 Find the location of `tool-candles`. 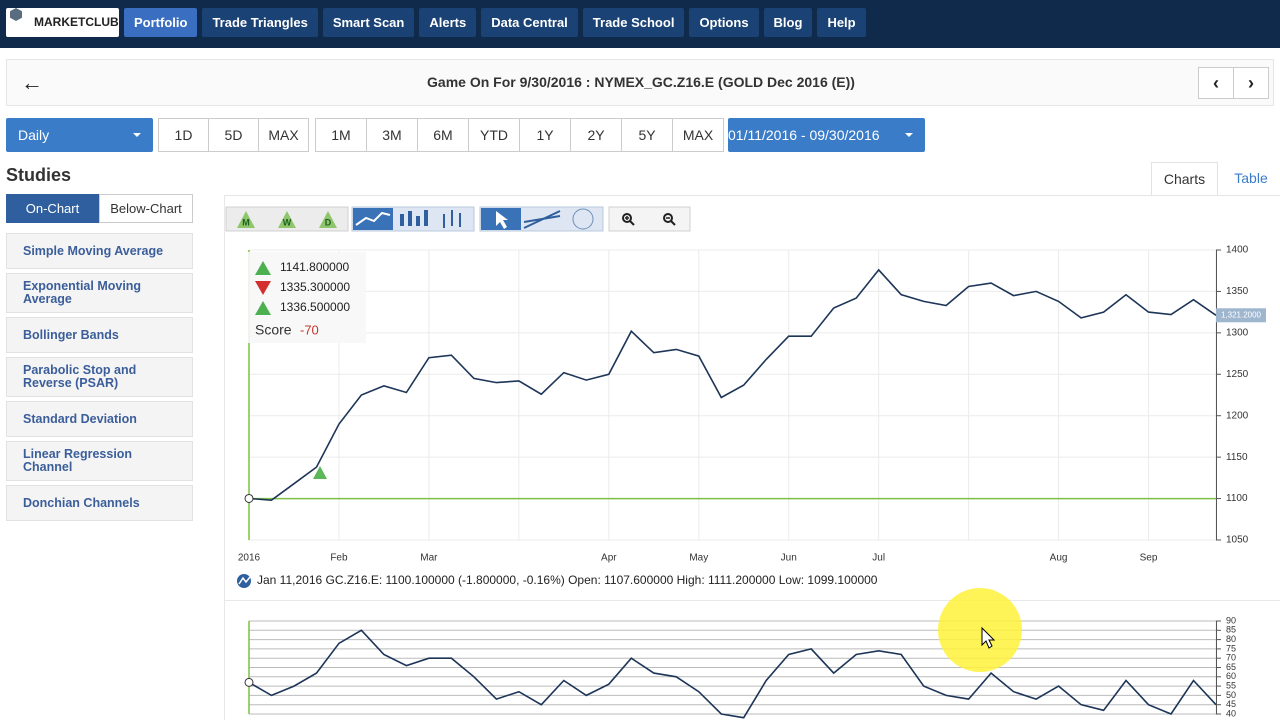

tool-candles is located at coordinates (414, 218).